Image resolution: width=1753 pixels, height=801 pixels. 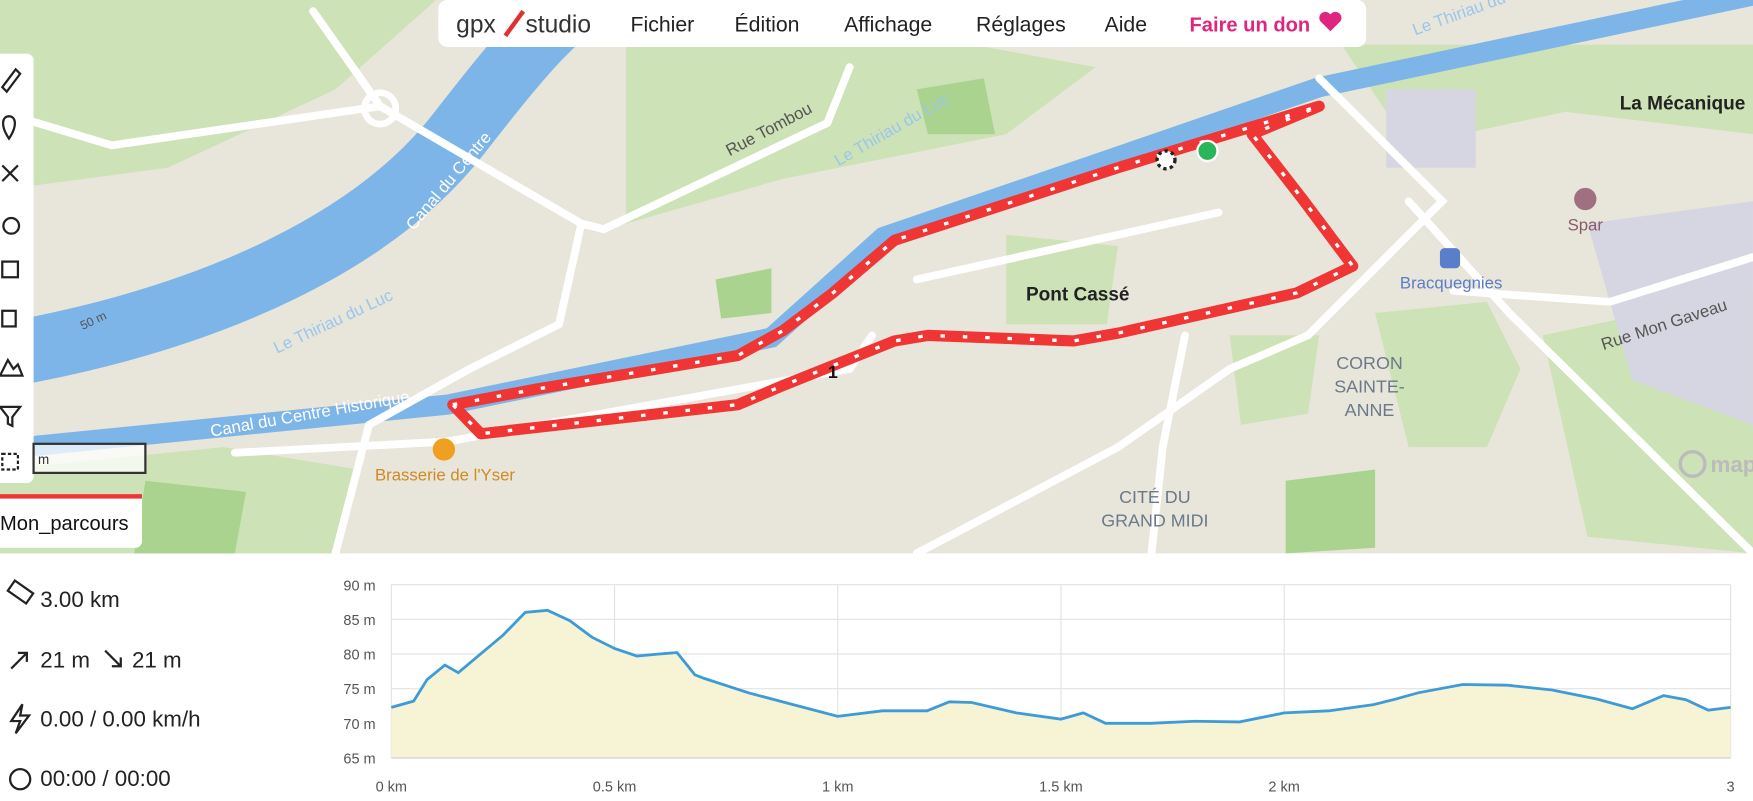 What do you see at coordinates (9, 318) in the screenshot?
I see `tool-extract` at bounding box center [9, 318].